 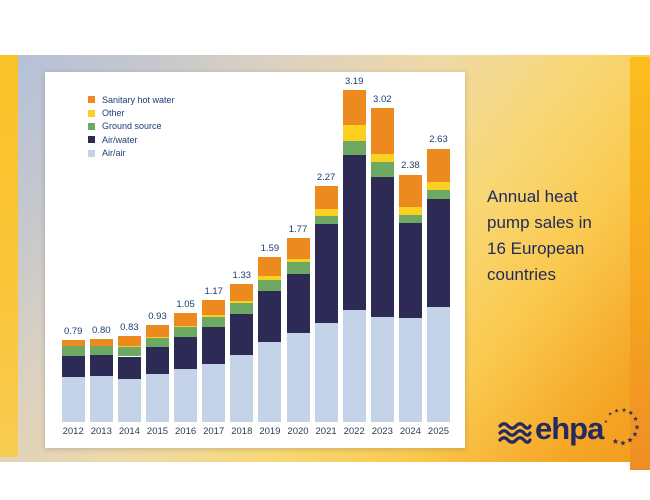 What do you see at coordinates (298, 268) in the screenshot?
I see `bar-segment-ground-source-2020` at bounding box center [298, 268].